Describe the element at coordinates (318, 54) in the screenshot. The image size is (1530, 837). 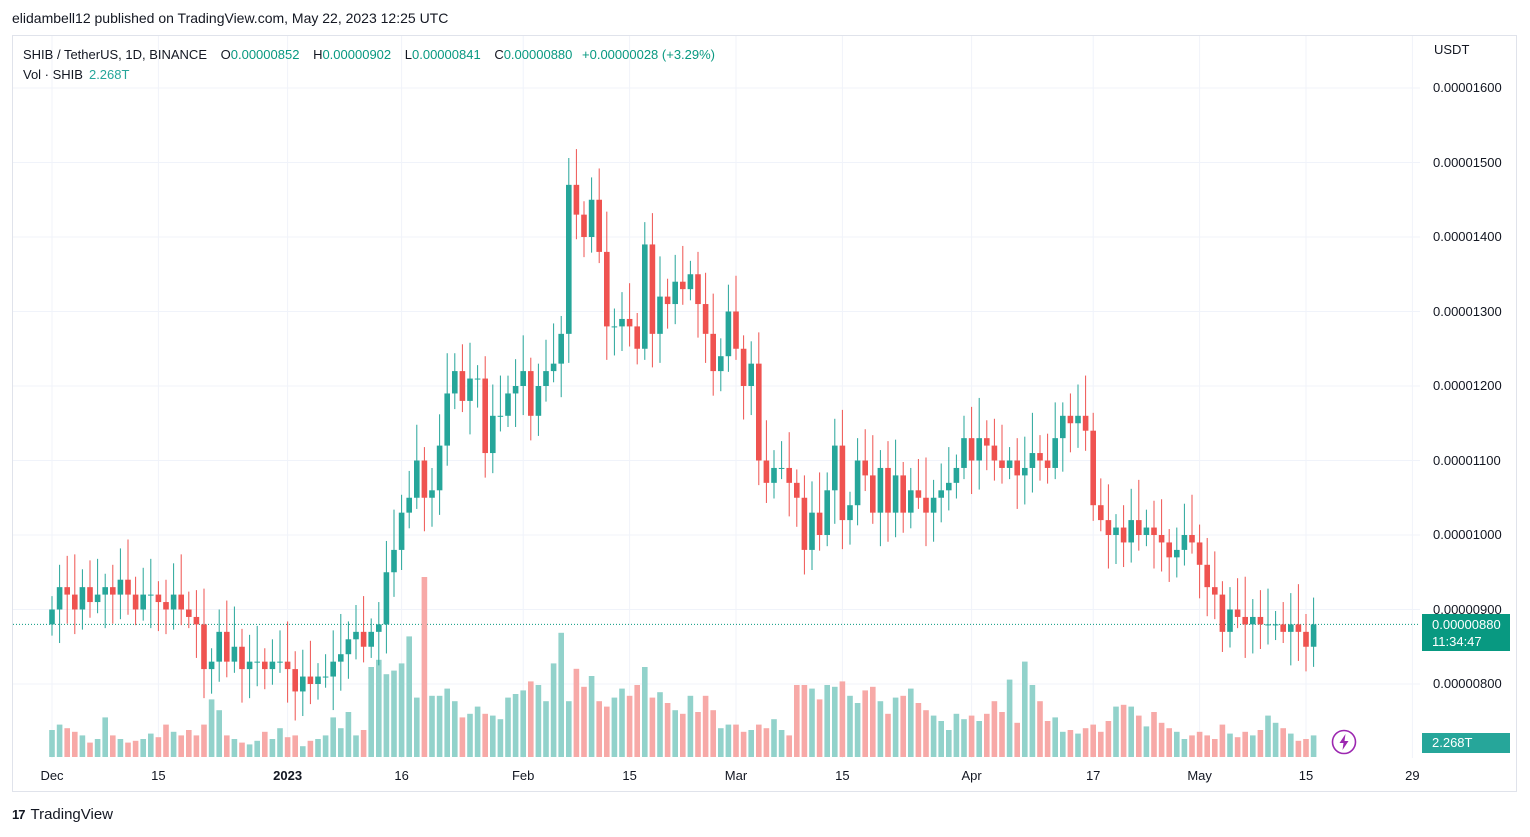
I see `legend-high-label: H` at that location.